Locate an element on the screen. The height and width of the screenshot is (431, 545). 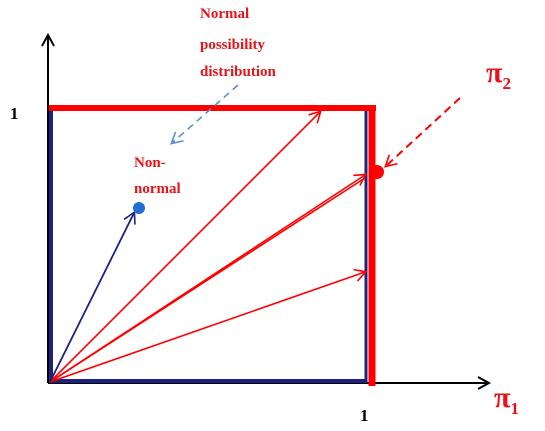
pi2-point is located at coordinates (377, 172).